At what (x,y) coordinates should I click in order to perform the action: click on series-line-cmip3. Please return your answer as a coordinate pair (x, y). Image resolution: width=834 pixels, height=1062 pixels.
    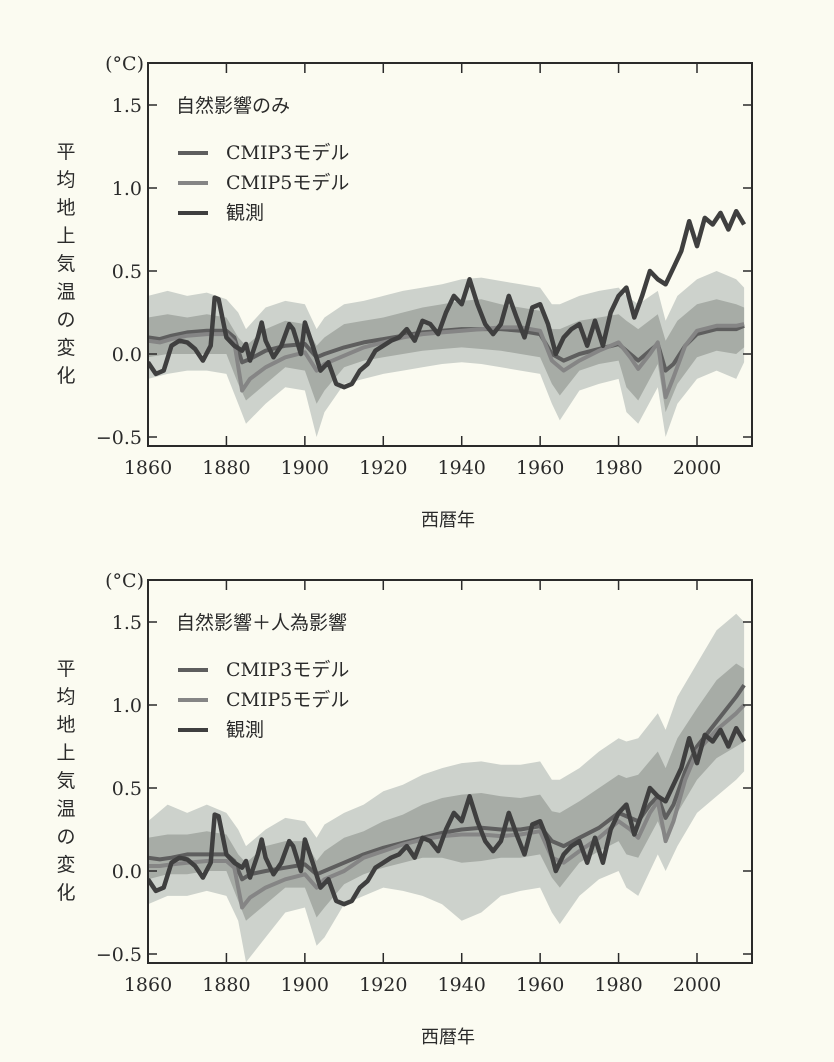
    Looking at the image, I should click on (447, 782).